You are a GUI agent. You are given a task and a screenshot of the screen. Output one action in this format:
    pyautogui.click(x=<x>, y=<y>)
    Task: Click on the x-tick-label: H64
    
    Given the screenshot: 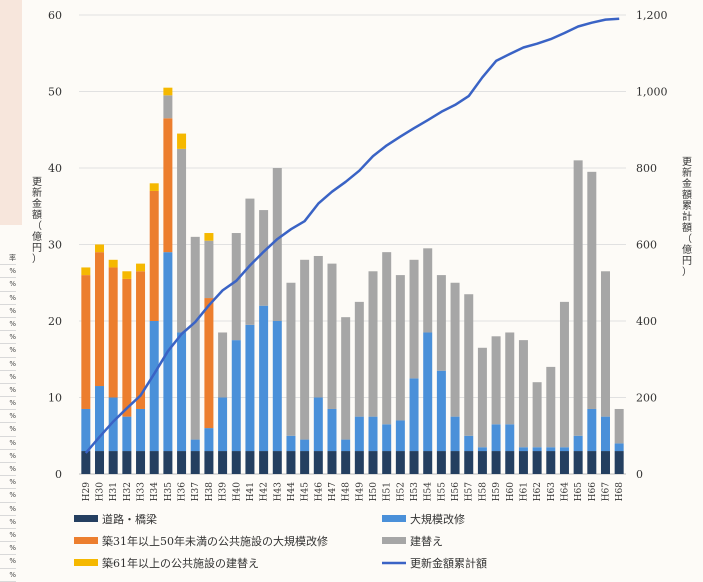 What is the action you would take?
    pyautogui.click(x=565, y=492)
    